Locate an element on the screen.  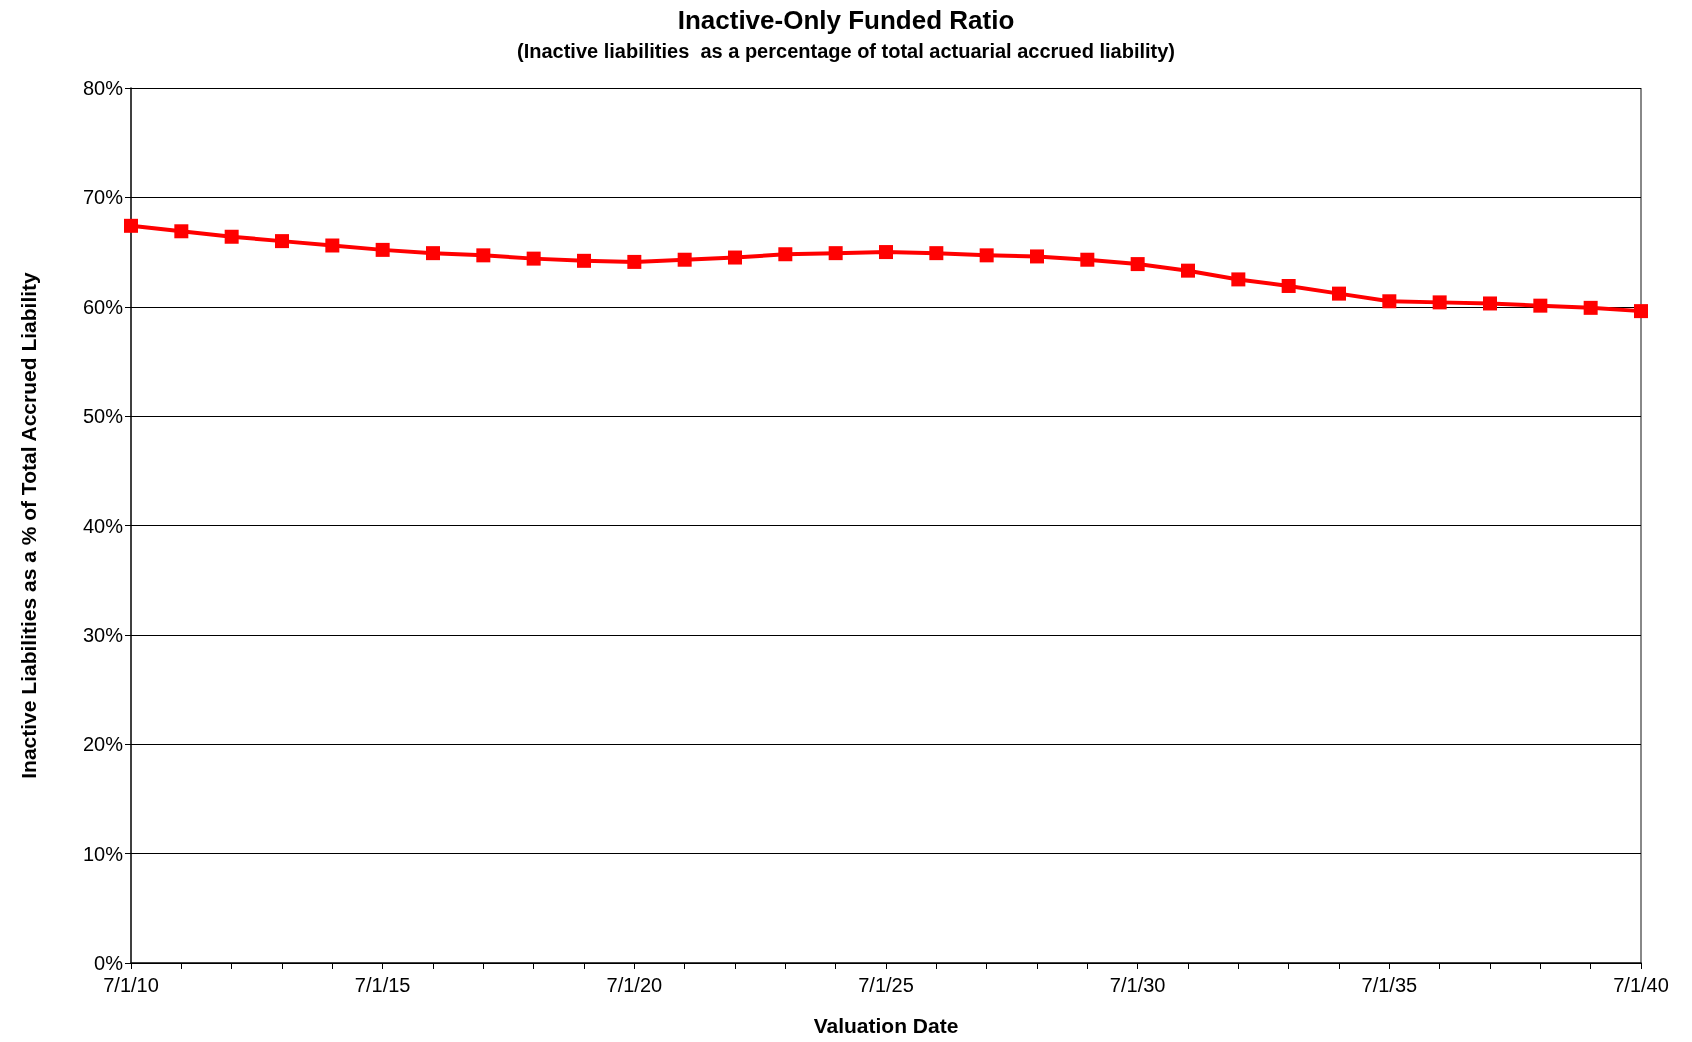
y-tick-label: 10% is located at coordinates (103, 853).